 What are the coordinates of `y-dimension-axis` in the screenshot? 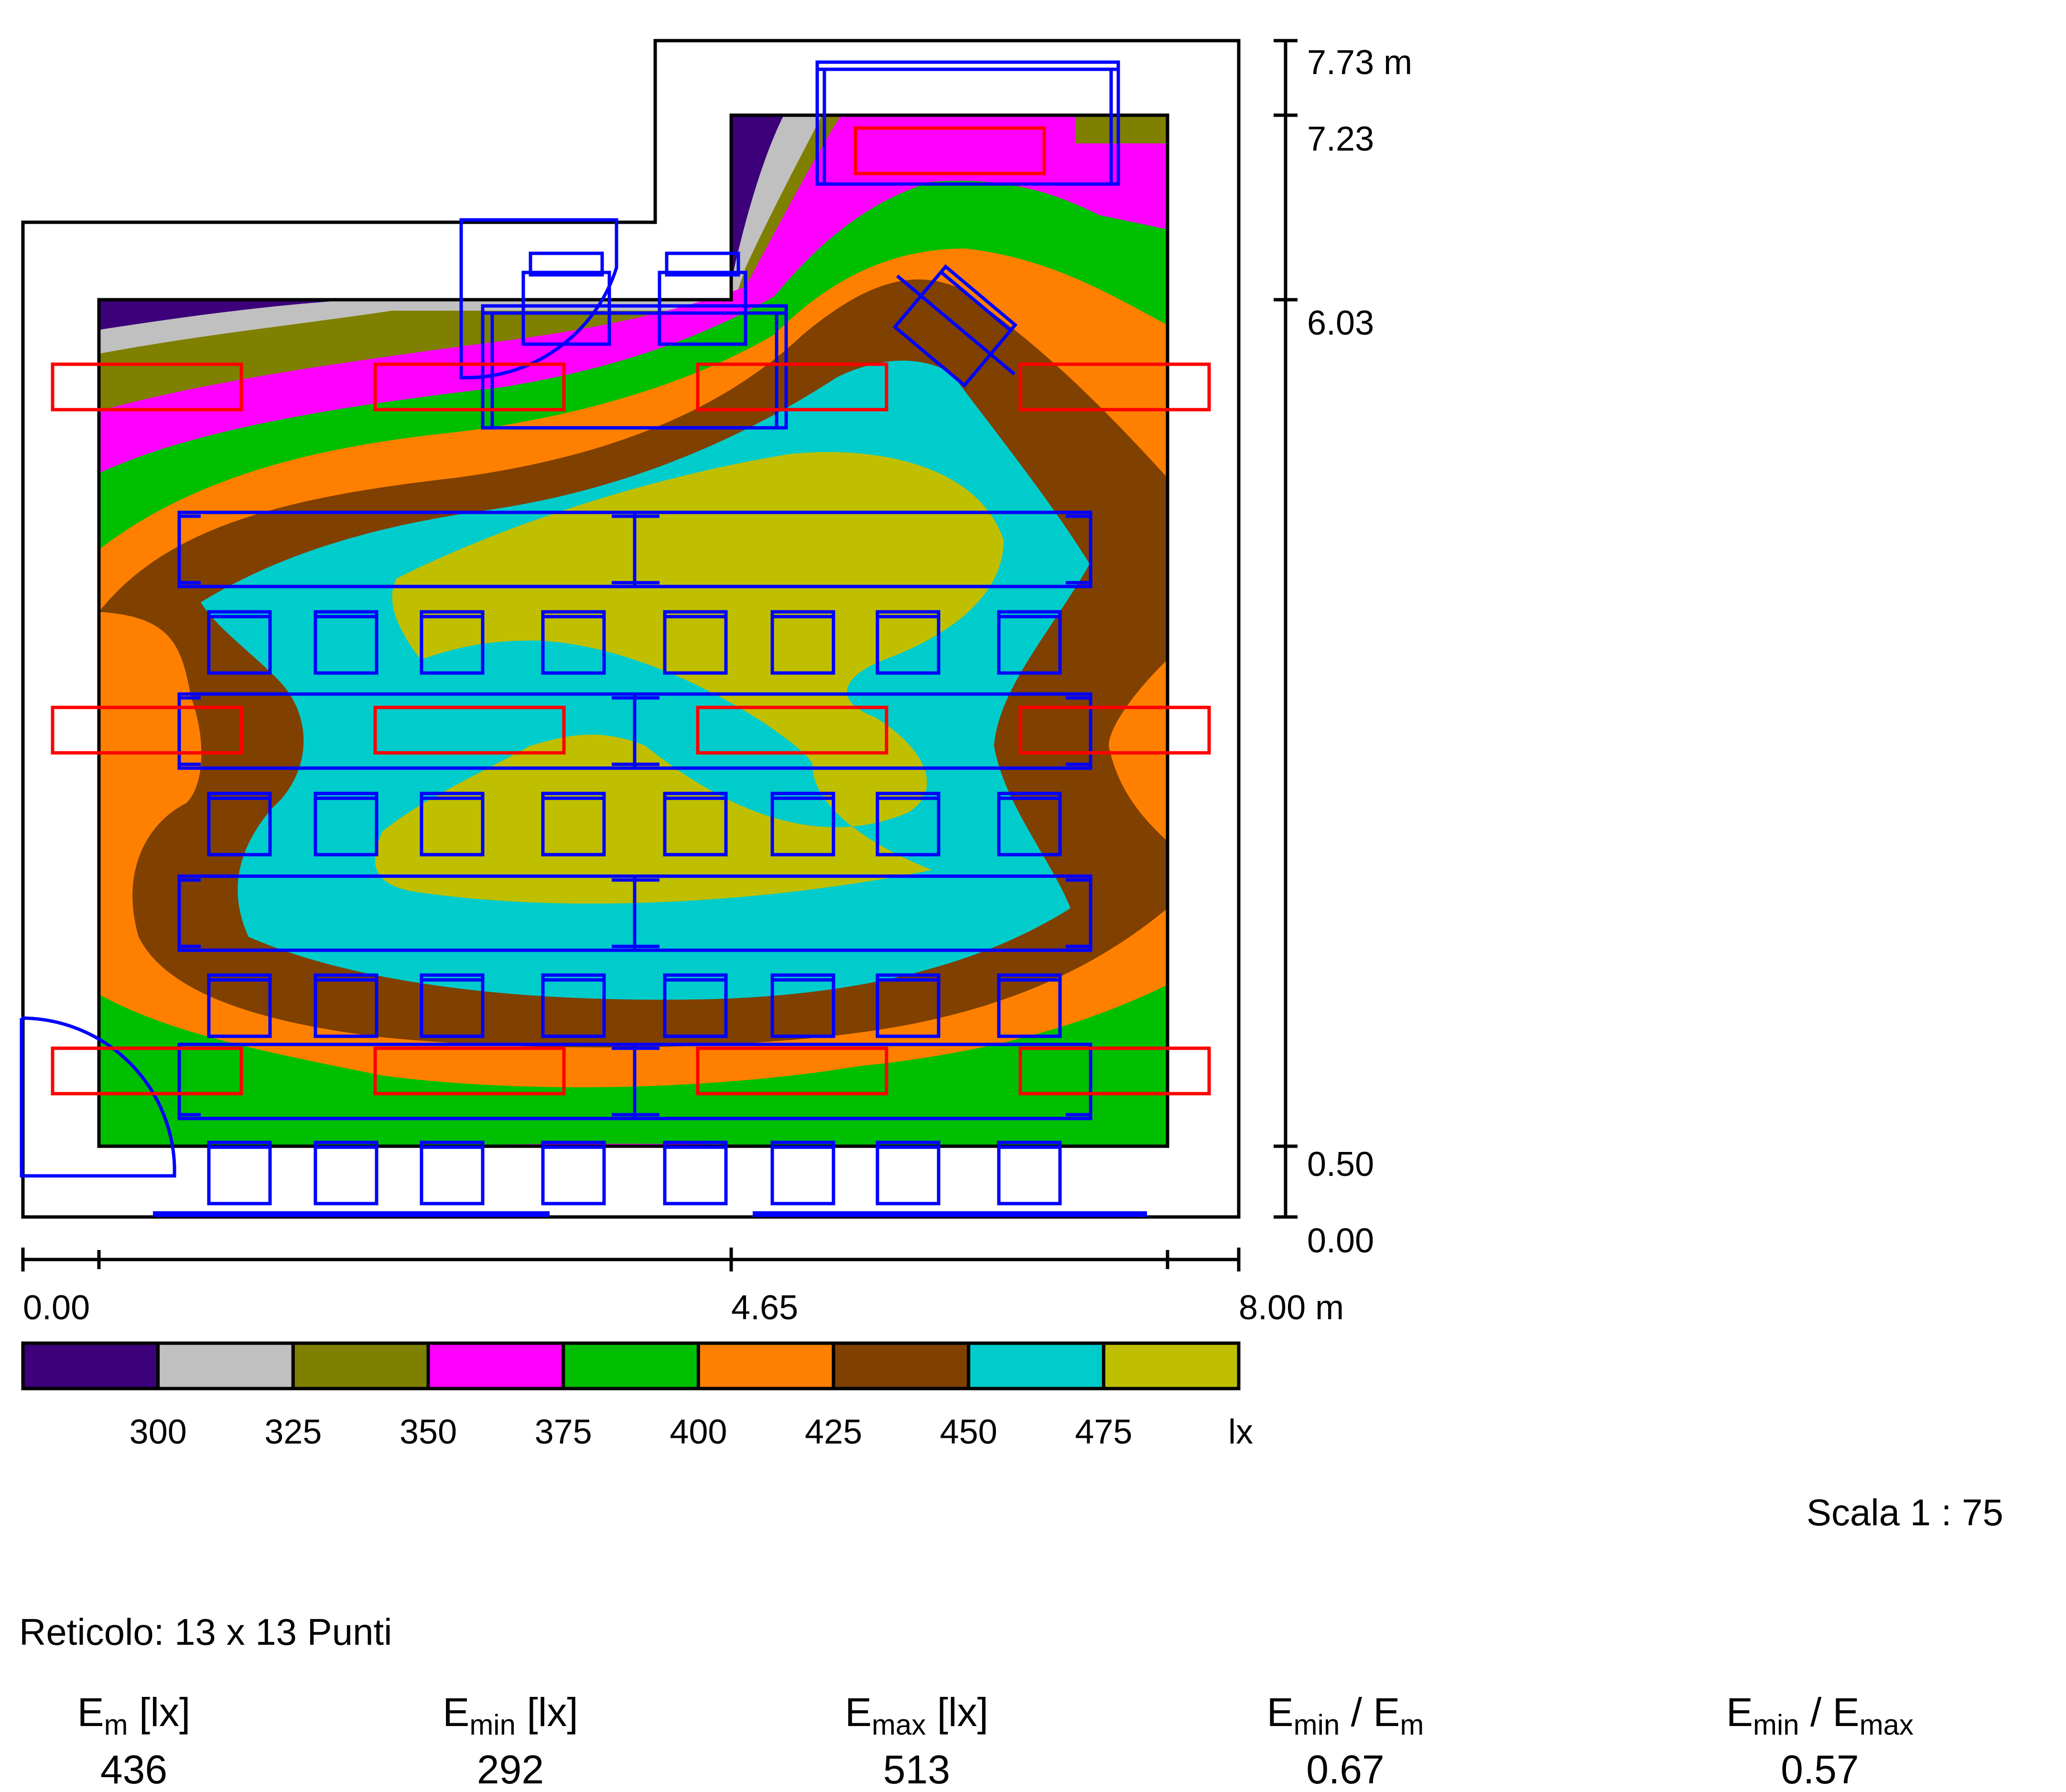 It's located at (1286, 629).